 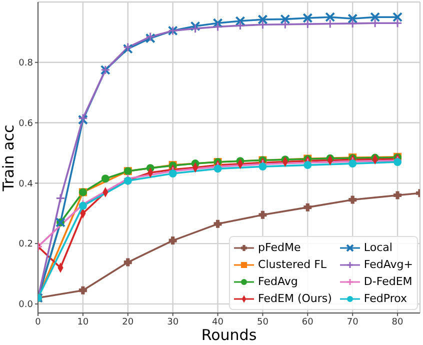 I want to click on x-tick-label: 60, so click(x=308, y=322).